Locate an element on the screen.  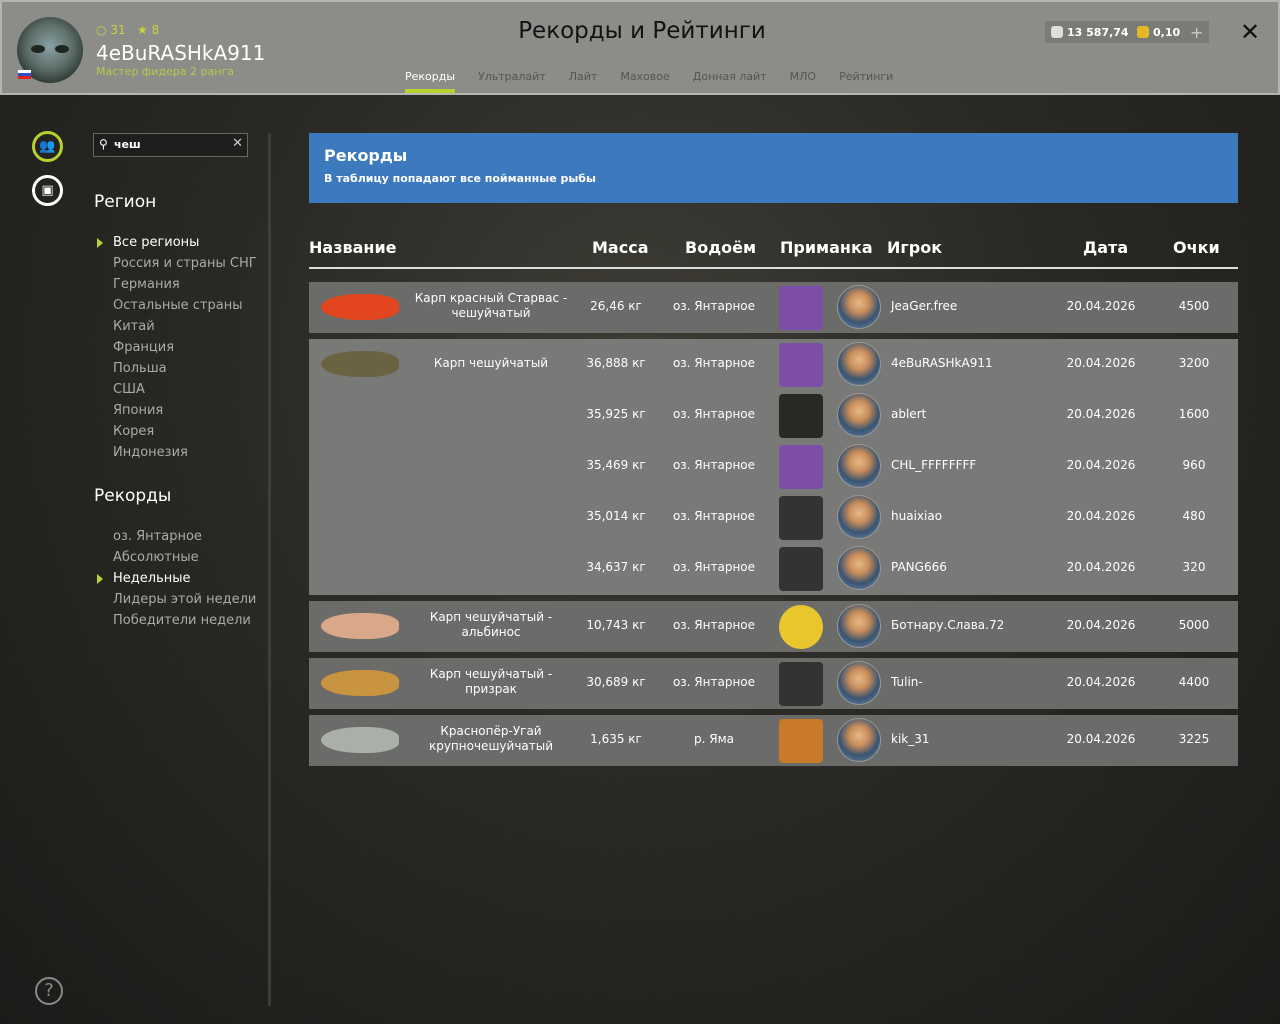
search-value: чеш is located at coordinates (127, 144).